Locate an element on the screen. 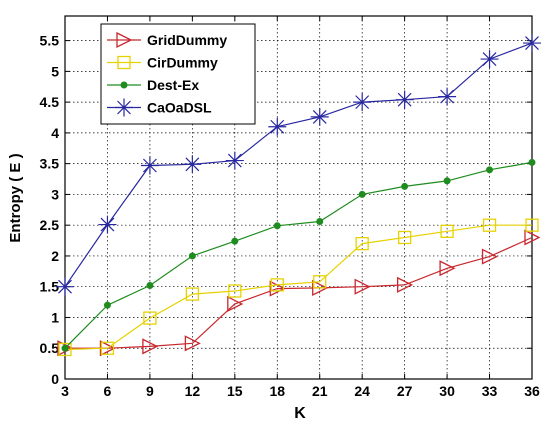 Image resolution: width=550 pixels, height=433 pixels. legend-item: CaOaDSL is located at coordinates (159, 107).